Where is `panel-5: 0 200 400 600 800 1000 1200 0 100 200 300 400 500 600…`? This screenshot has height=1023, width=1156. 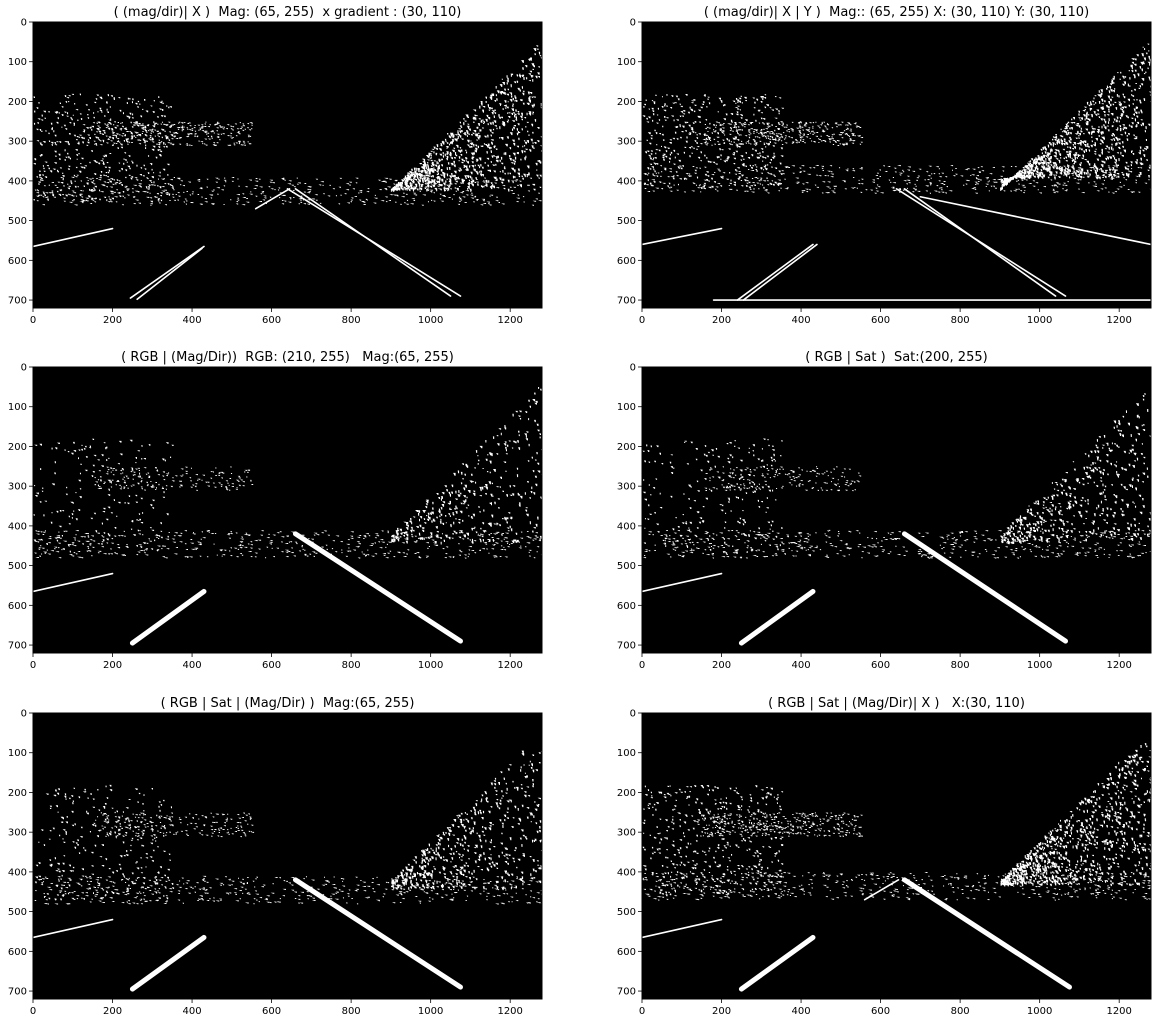 panel-5: 0 200 400 600 800 1000 1200 0 100 200 300 400 500 600… is located at coordinates (275, 856).